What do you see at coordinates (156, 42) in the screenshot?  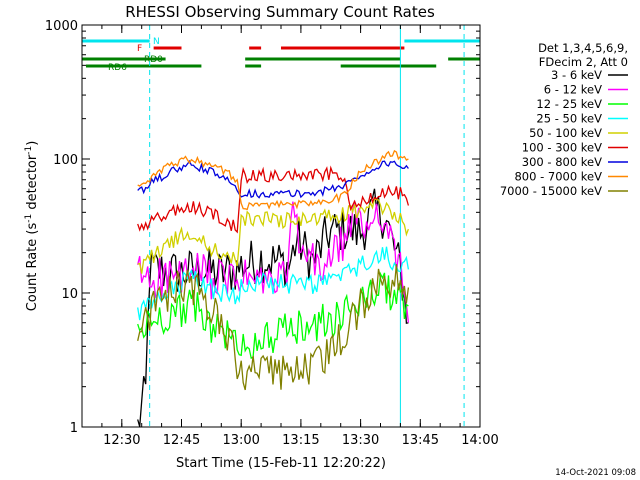 I see `flag-label-n: N` at bounding box center [156, 42].